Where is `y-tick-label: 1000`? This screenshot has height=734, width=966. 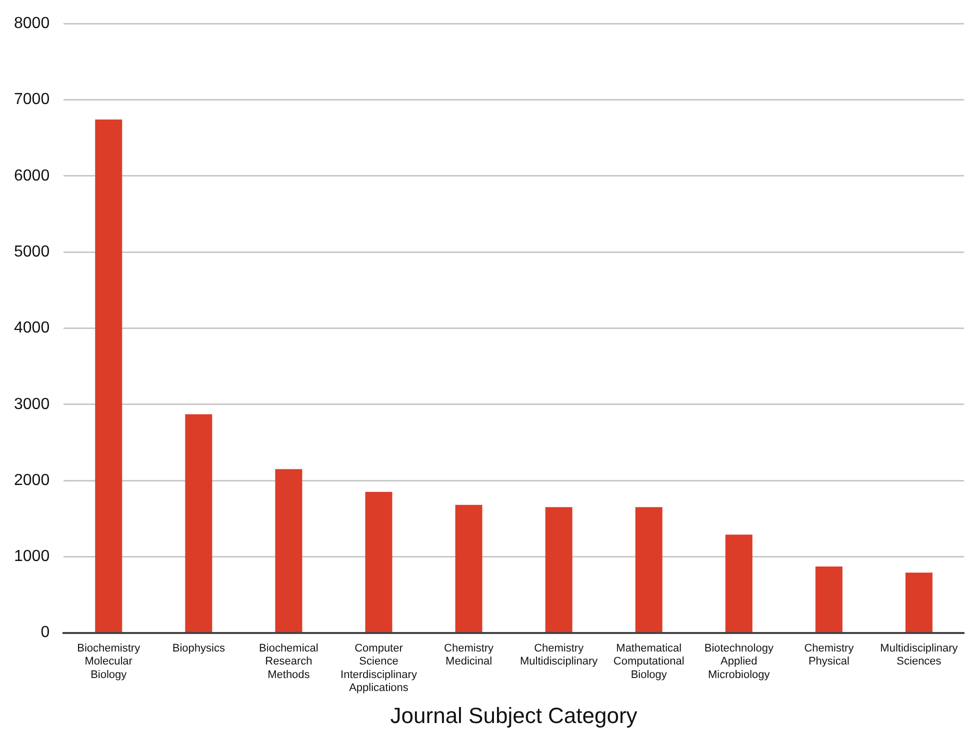
y-tick-label: 1000 is located at coordinates (32, 557).